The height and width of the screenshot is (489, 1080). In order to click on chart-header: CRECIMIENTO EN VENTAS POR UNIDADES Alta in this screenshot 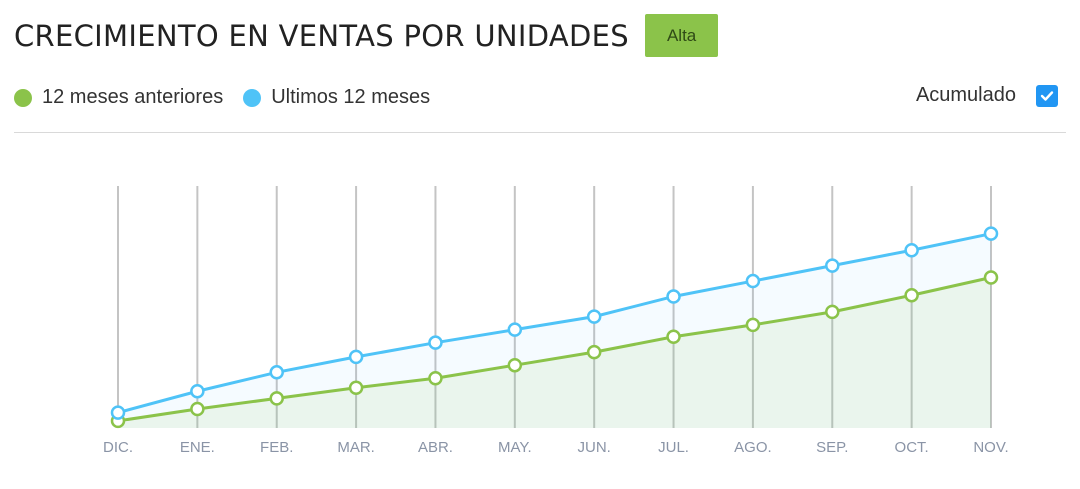, I will do `click(366, 35)`.